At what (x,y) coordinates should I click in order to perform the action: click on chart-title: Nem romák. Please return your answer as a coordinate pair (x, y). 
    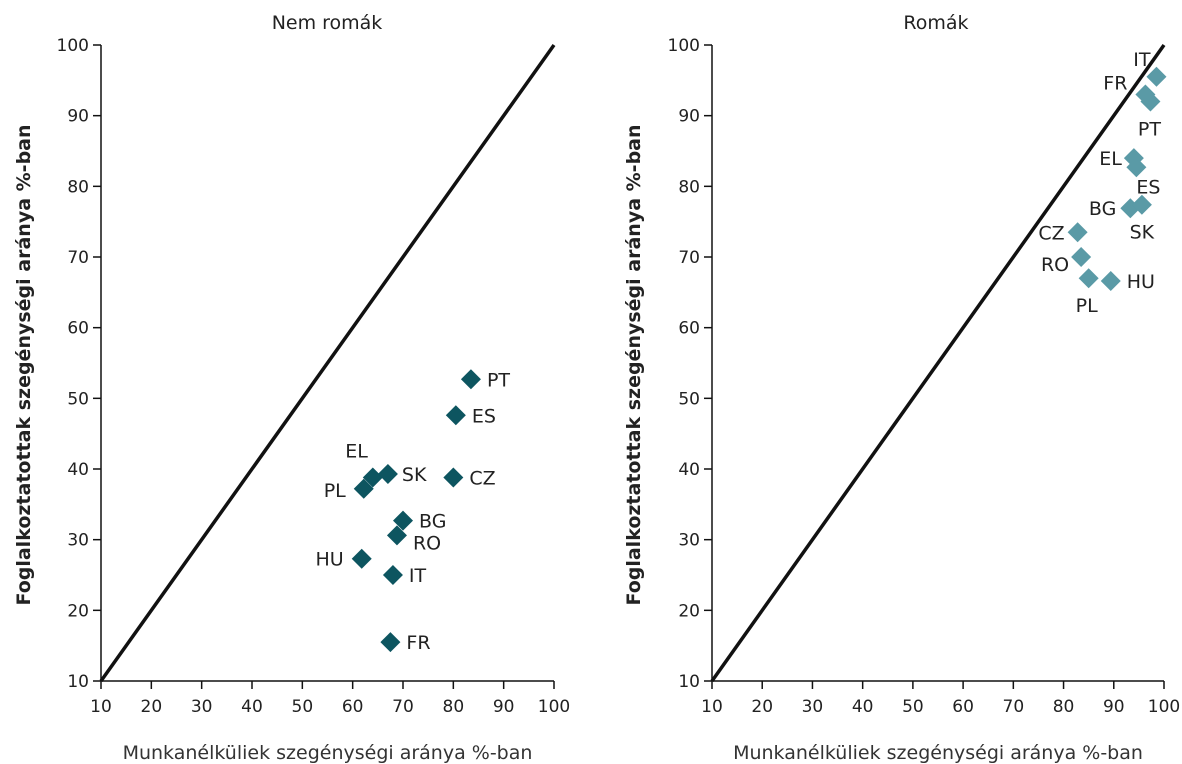
    Looking at the image, I should click on (327, 23).